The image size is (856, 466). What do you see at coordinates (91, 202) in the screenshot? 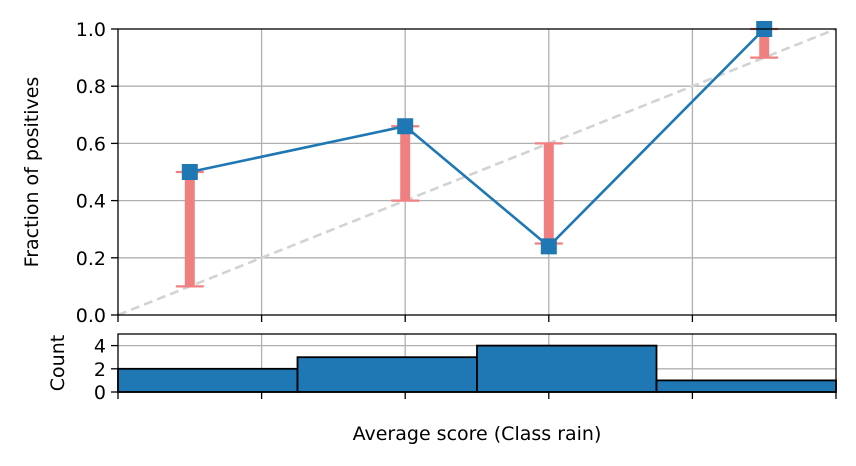
I see `y-tick-label: 0.4` at bounding box center [91, 202].